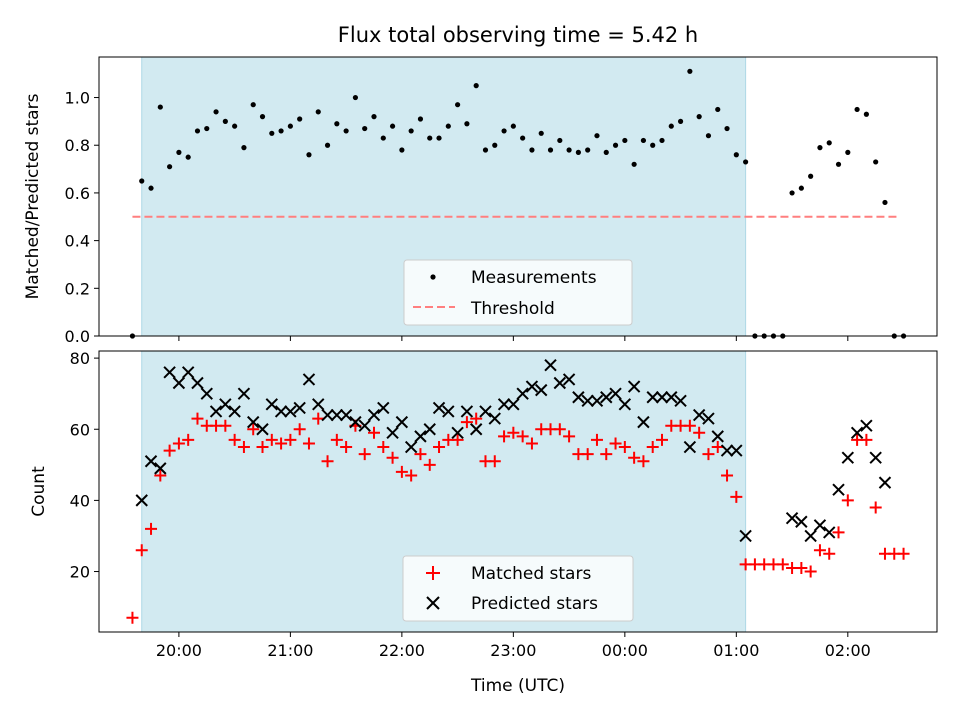 The image size is (960, 720). Describe the element at coordinates (518, 588) in the screenshot. I see `bottom-legend: Matched stars Predicted stars` at that location.